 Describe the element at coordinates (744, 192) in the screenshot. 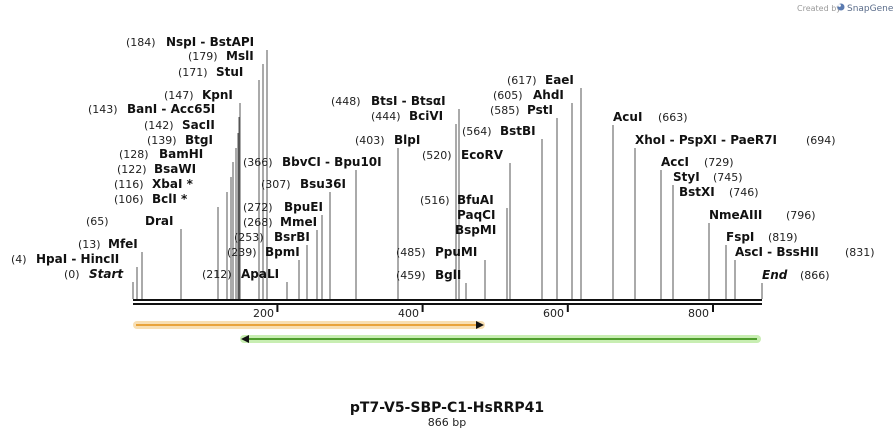

I see `site-position-bstxi: (746)` at that location.